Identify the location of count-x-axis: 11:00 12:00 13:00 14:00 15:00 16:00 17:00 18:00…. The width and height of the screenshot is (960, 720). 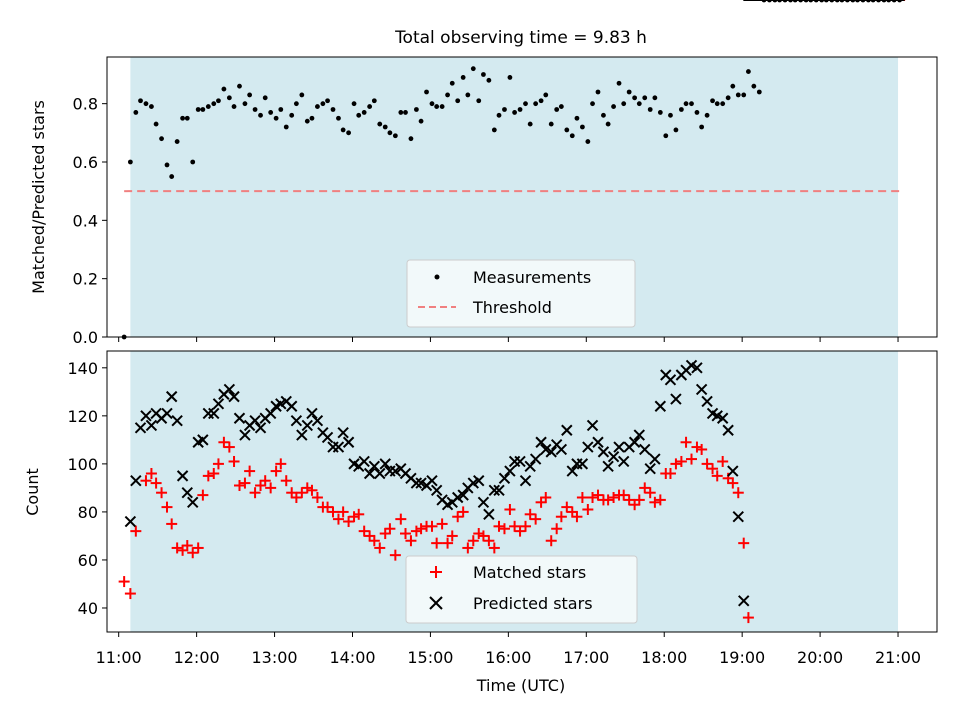
(508, 649).